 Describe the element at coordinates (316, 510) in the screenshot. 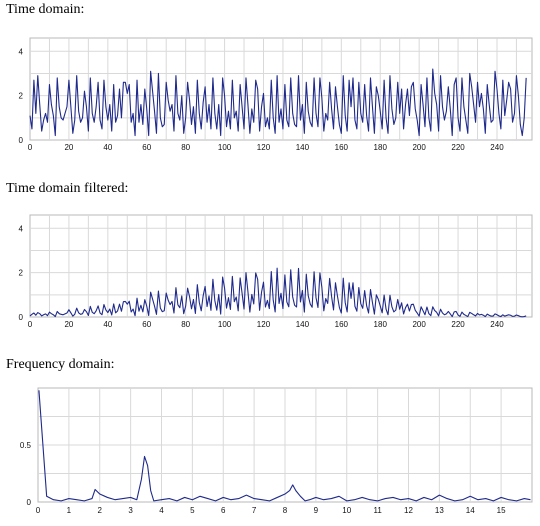

I see `x-tick-label: 9` at that location.